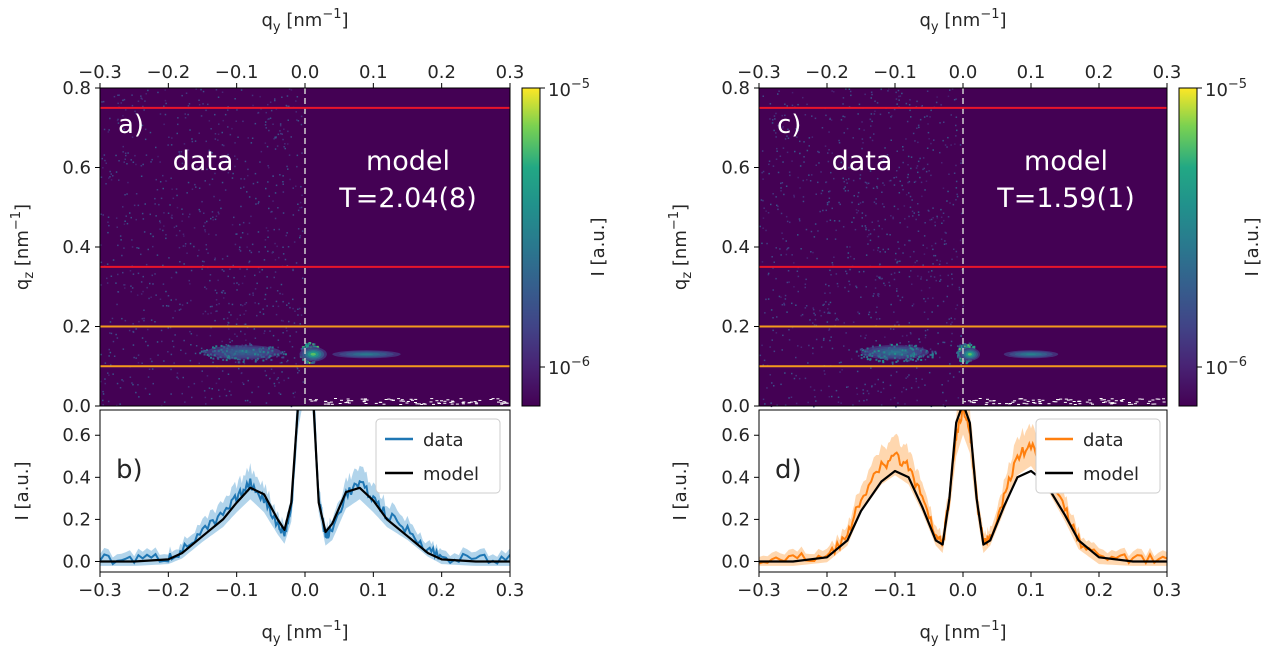  Describe the element at coordinates (441, 72) in the screenshot. I see `x-tick-label: 0.2` at that location.